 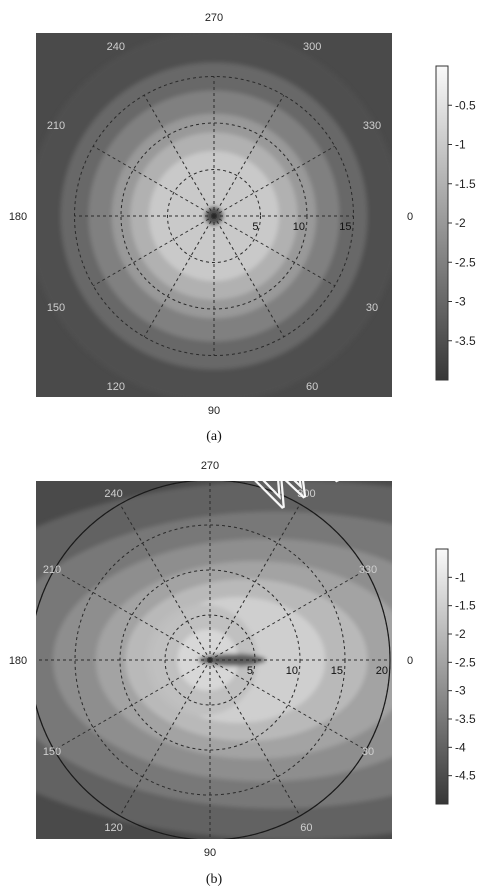 I want to click on colorbar-tick-label-7: -4.5, so click(x=465, y=776).